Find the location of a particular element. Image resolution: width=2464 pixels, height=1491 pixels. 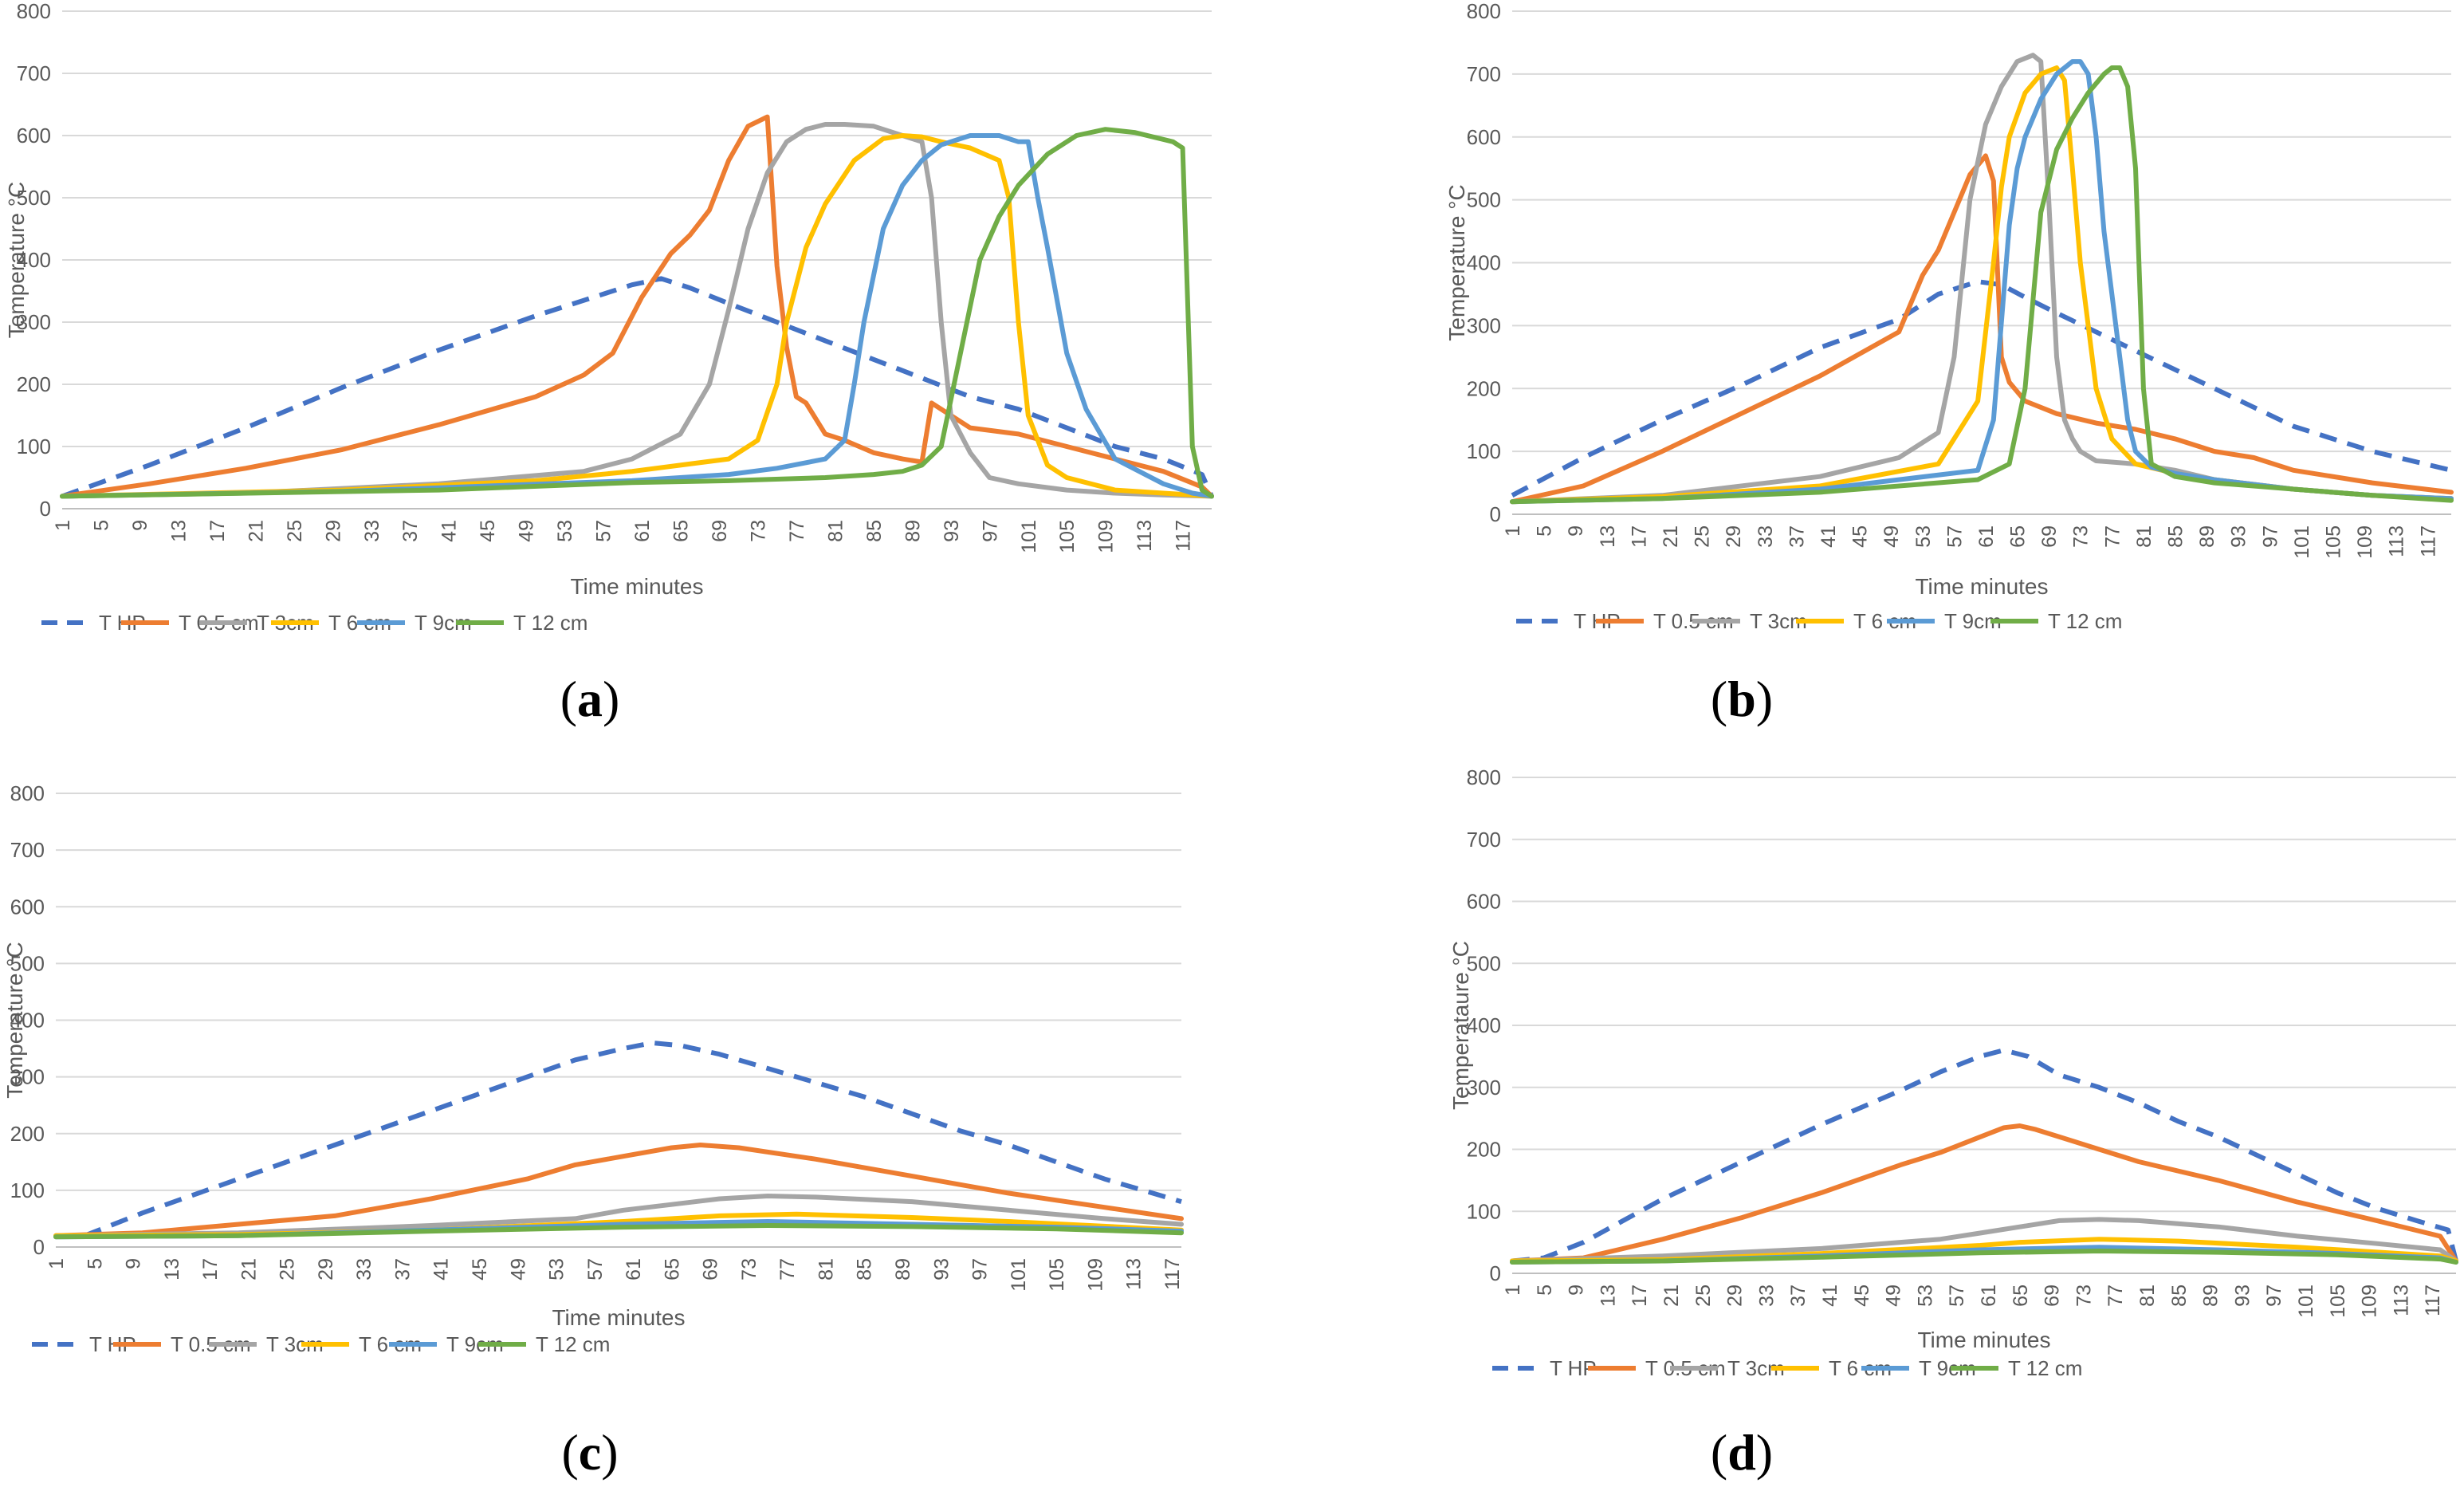

x-tick-label: 1 is located at coordinates (57, 1263).